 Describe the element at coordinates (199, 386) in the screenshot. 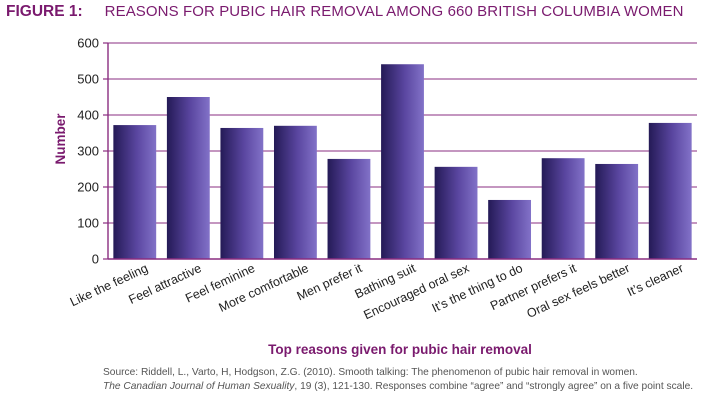

I see `source-journal: The Canadian Journal of Human Sexuality` at that location.